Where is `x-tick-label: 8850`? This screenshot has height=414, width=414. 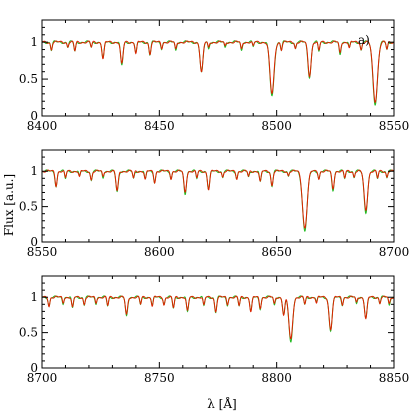 x-tick-label: 8850 is located at coordinates (394, 378).